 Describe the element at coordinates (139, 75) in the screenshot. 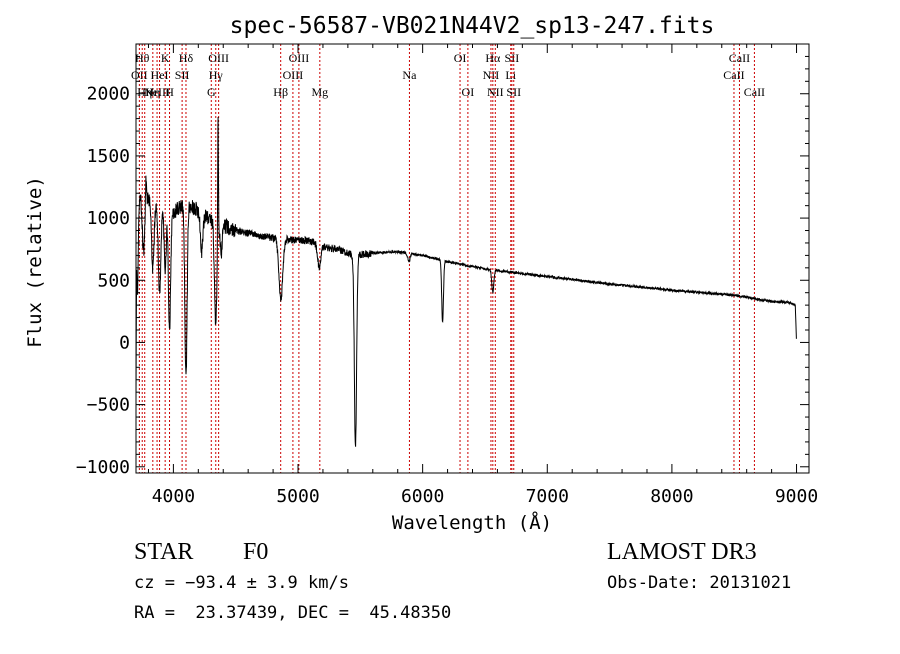

I see `line-marker-label: OII` at that location.